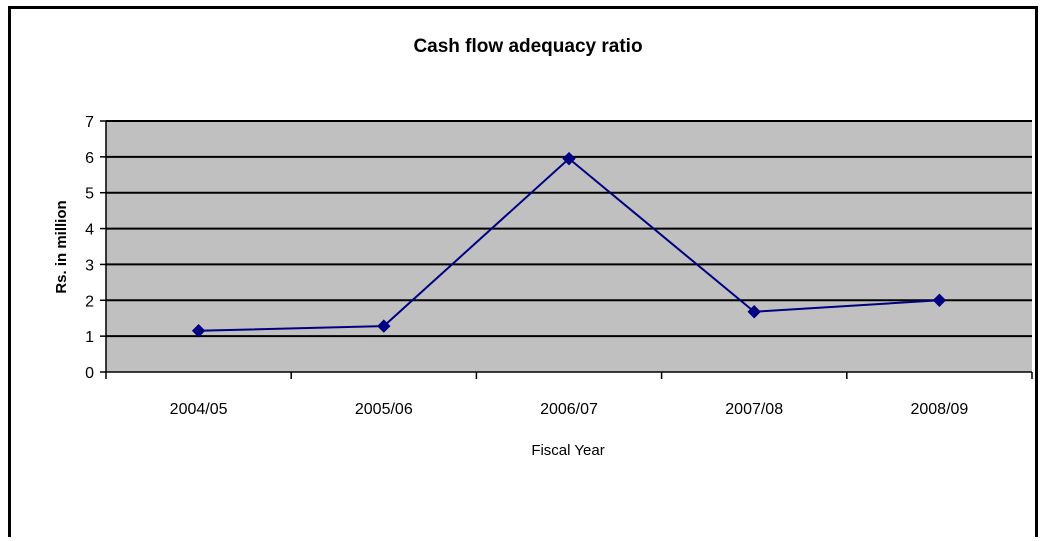 The height and width of the screenshot is (541, 1046). Describe the element at coordinates (569, 409) in the screenshot. I see `x-tick-label: 2006/07` at that location.